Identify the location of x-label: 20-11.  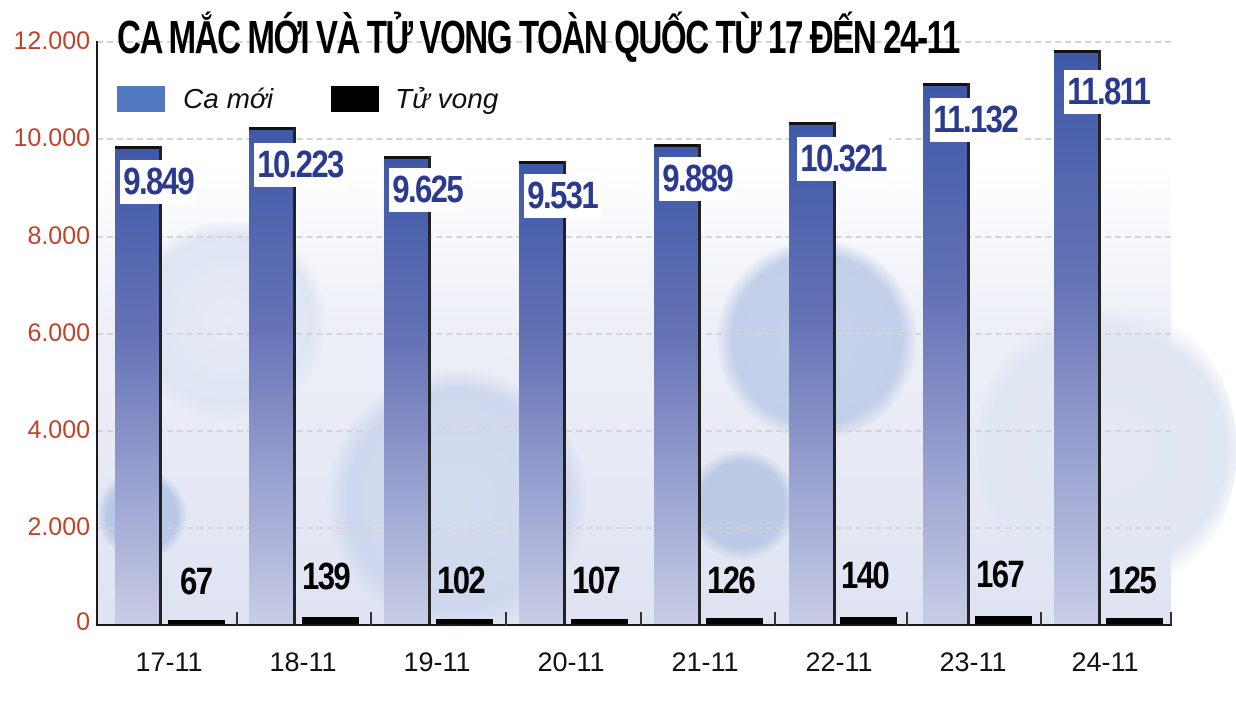
(571, 662).